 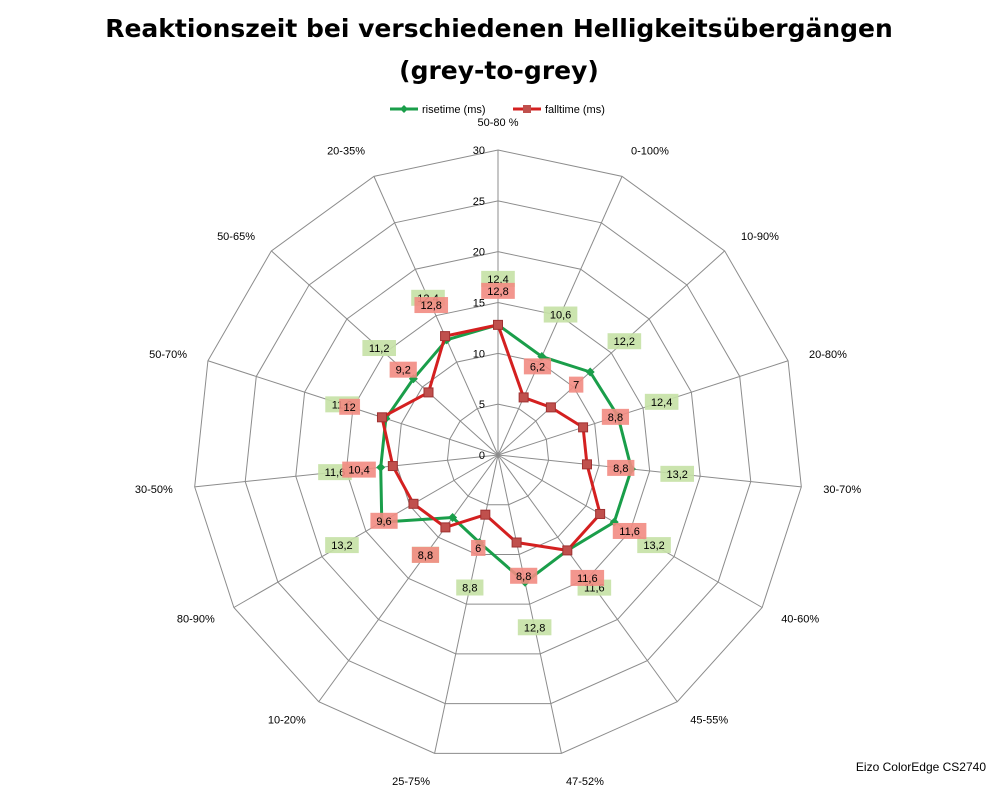 What do you see at coordinates (499, 70) in the screenshot?
I see `chart-subtitle: (grey-to-grey)` at bounding box center [499, 70].